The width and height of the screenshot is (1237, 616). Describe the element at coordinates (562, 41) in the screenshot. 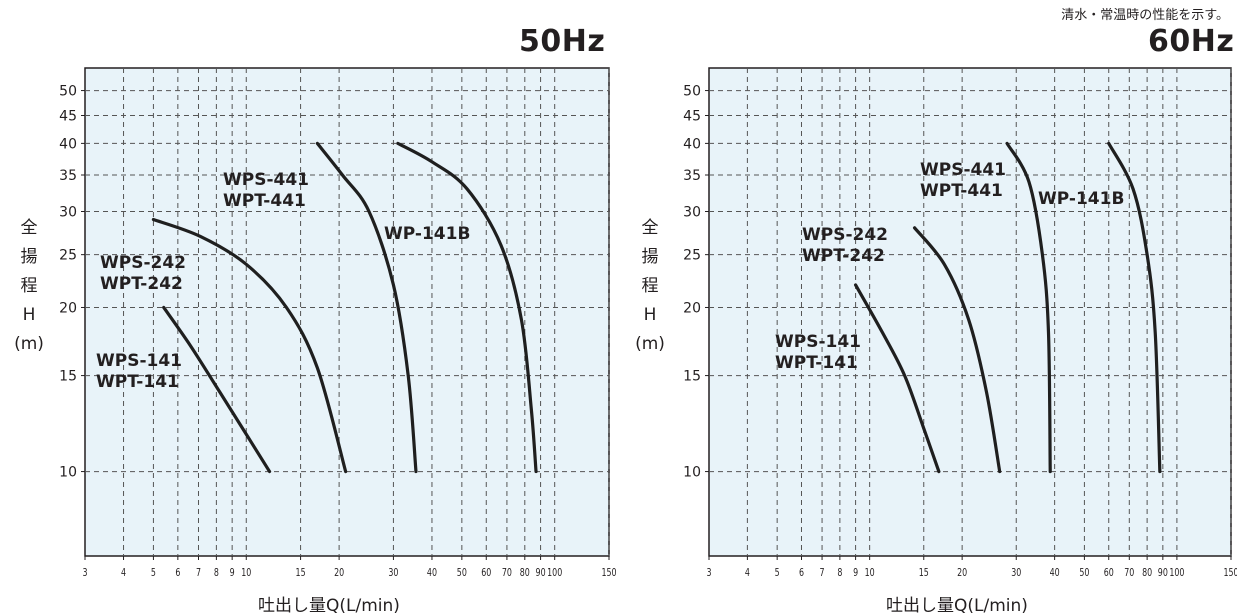

I see `frequency-title-50hz: 50Hz` at that location.